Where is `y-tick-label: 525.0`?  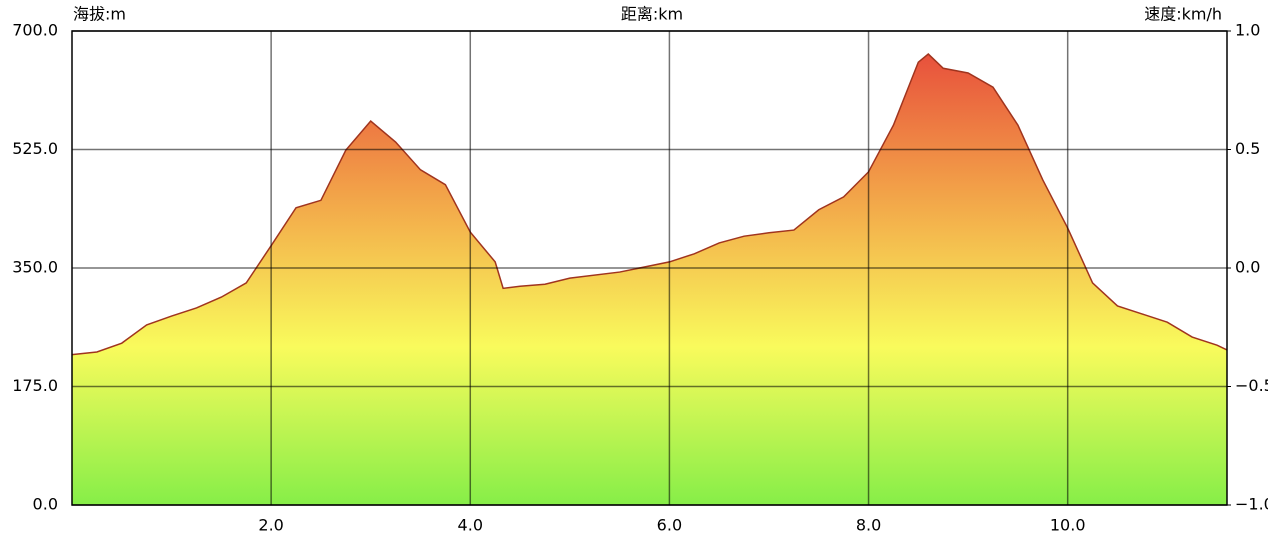
y-tick-label: 525.0 is located at coordinates (35, 148).